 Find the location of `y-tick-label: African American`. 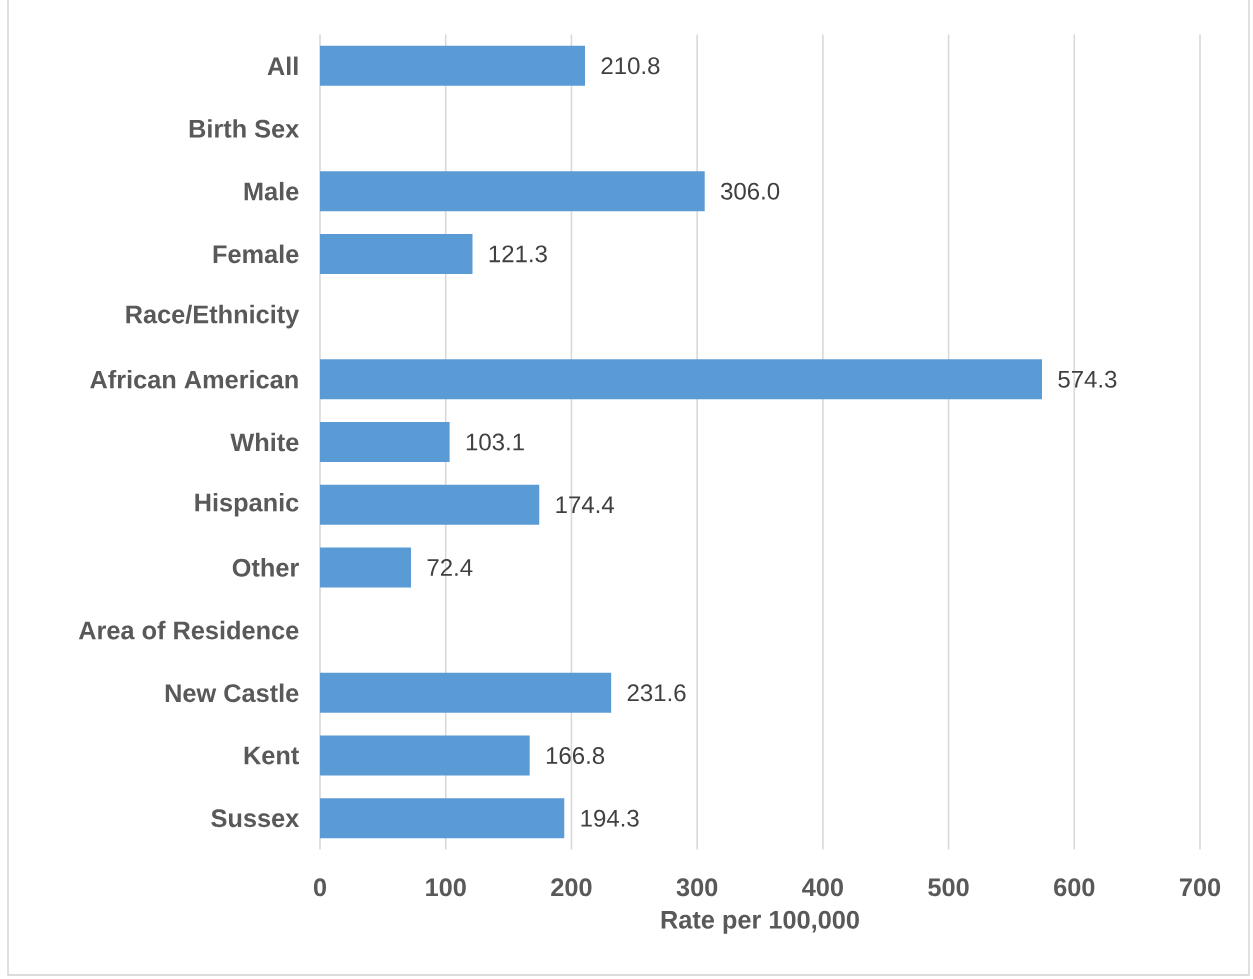

y-tick-label: African American is located at coordinates (194, 379).